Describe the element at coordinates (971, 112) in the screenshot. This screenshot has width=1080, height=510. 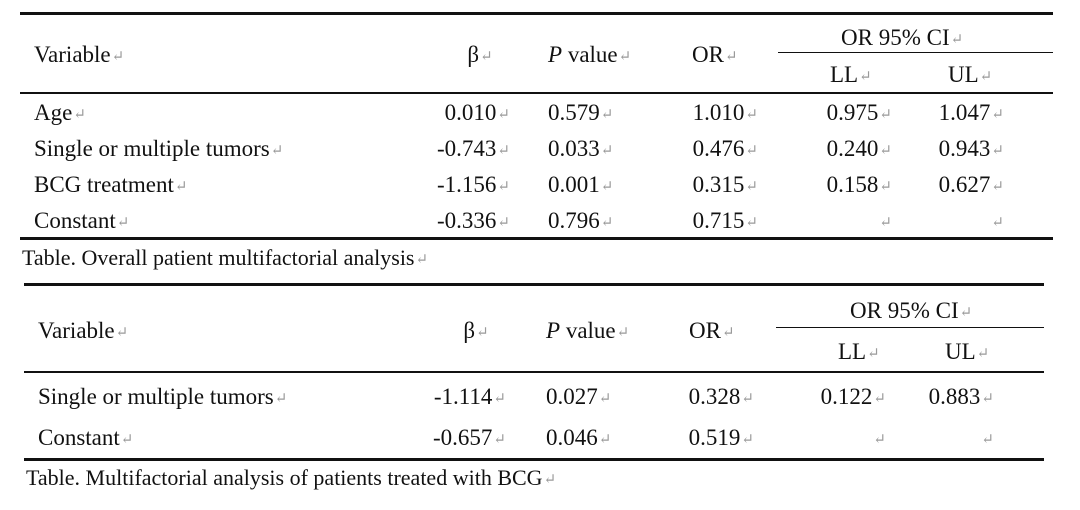
I see `table-row-ul: 1.047↵` at that location.